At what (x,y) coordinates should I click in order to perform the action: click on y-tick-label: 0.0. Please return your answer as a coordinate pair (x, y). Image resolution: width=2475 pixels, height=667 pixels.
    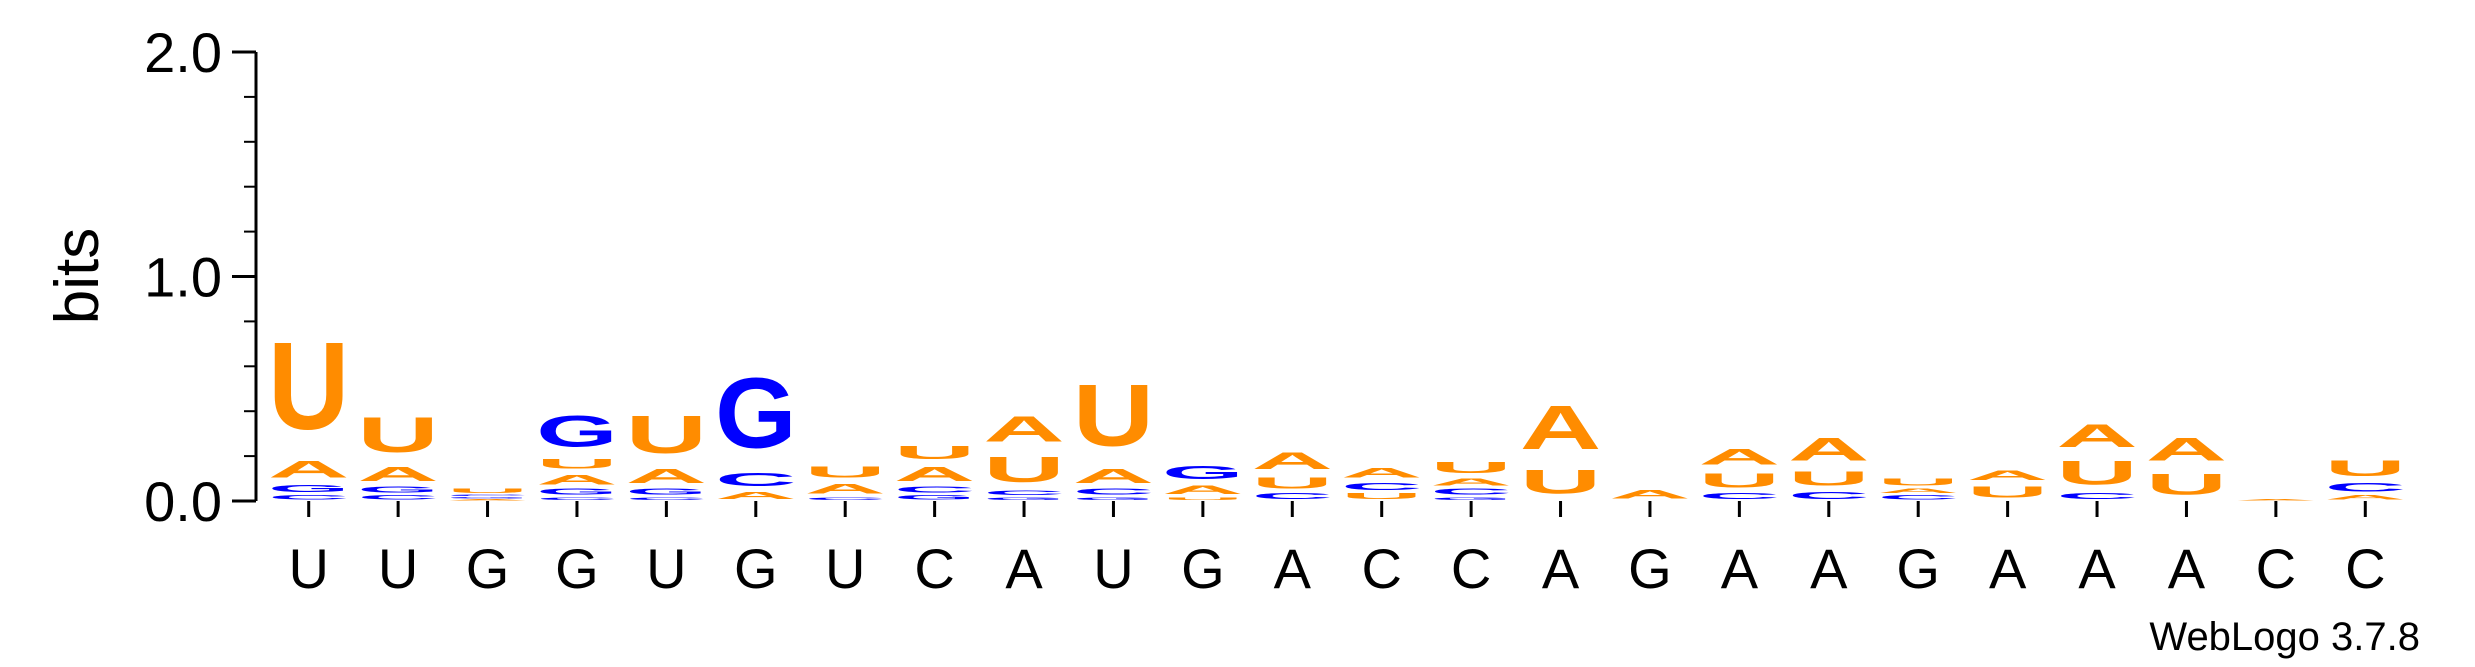
    Looking at the image, I should click on (183, 501).